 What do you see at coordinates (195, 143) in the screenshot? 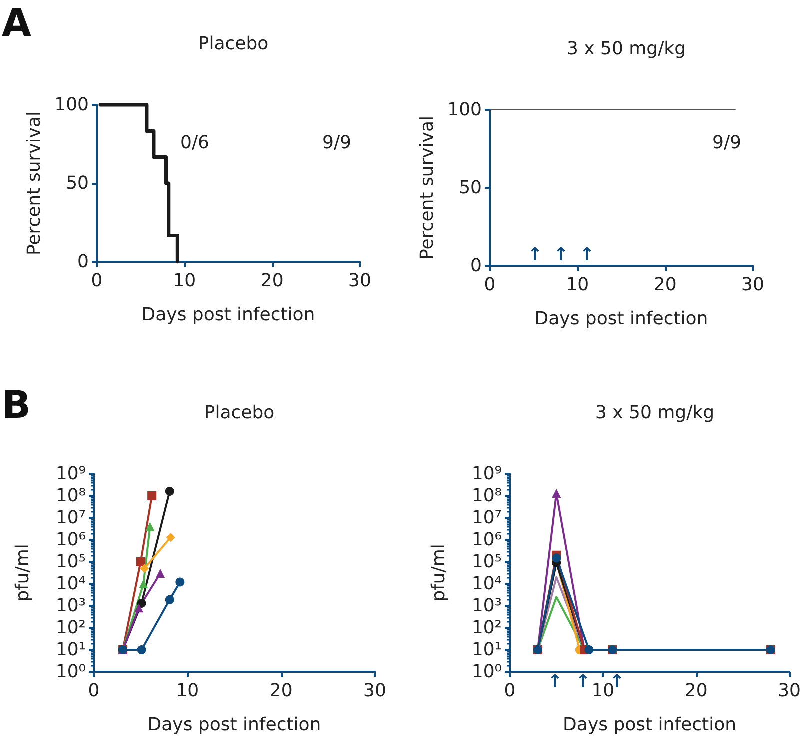
I see `annotation: 0/6` at bounding box center [195, 143].